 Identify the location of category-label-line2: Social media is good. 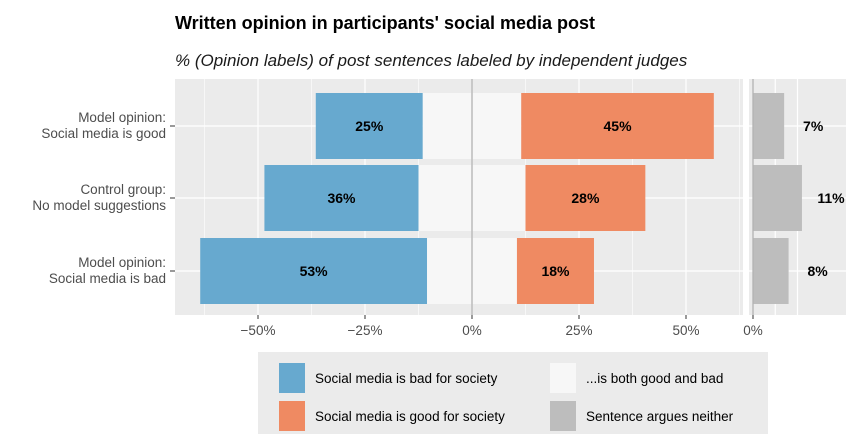
(103, 133).